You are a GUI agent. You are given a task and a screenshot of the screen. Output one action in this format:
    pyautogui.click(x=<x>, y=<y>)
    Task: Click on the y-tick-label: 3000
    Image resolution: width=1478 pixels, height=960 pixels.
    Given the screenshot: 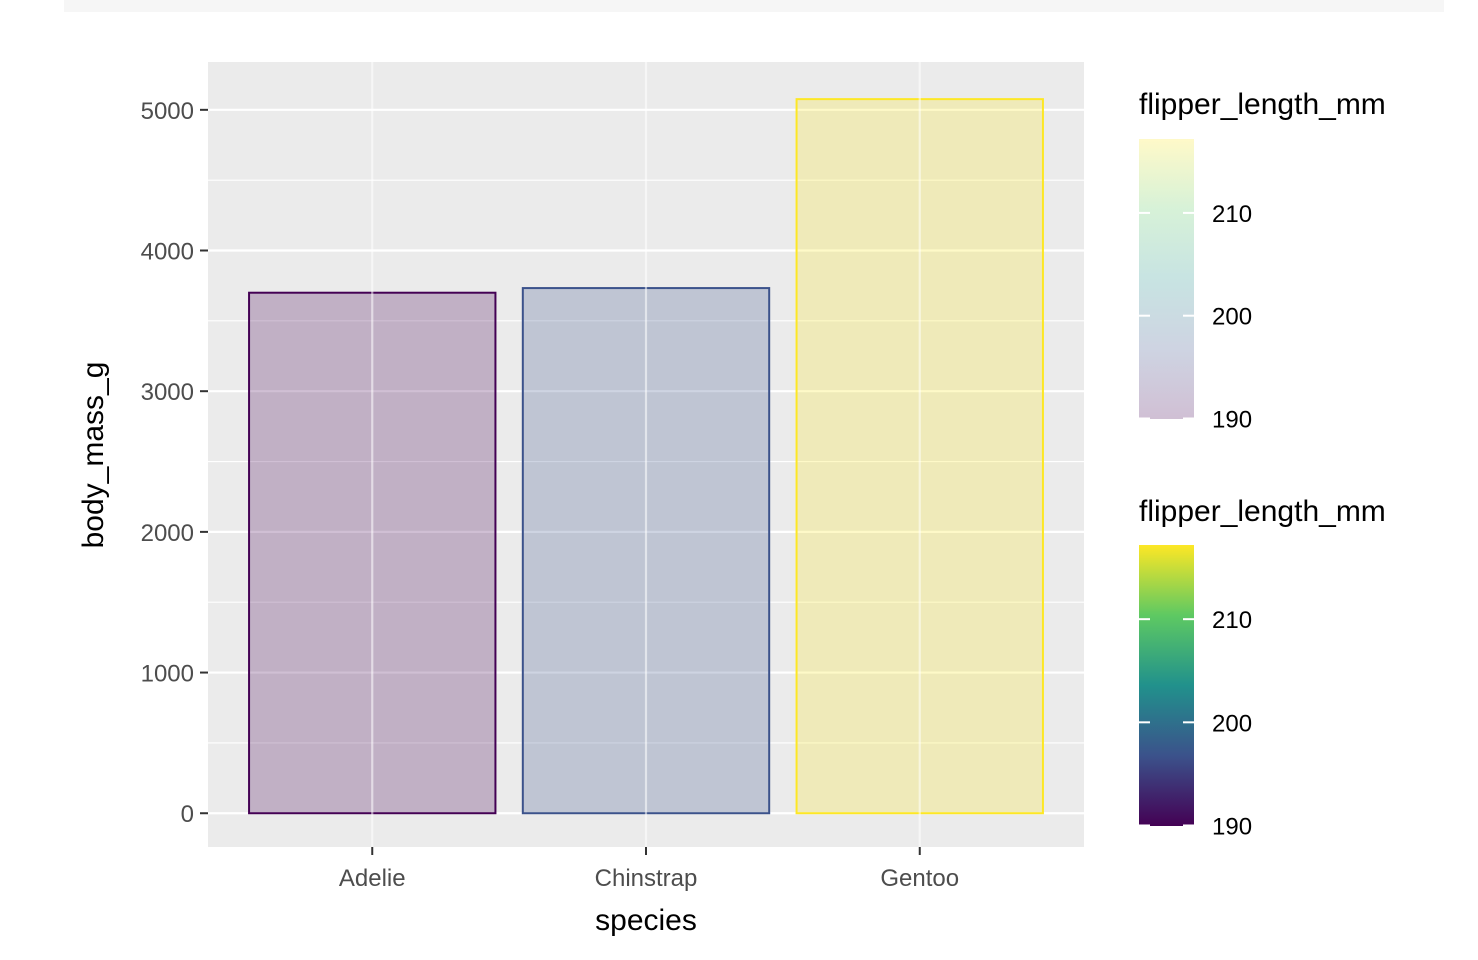 What is the action you would take?
    pyautogui.click(x=167, y=392)
    